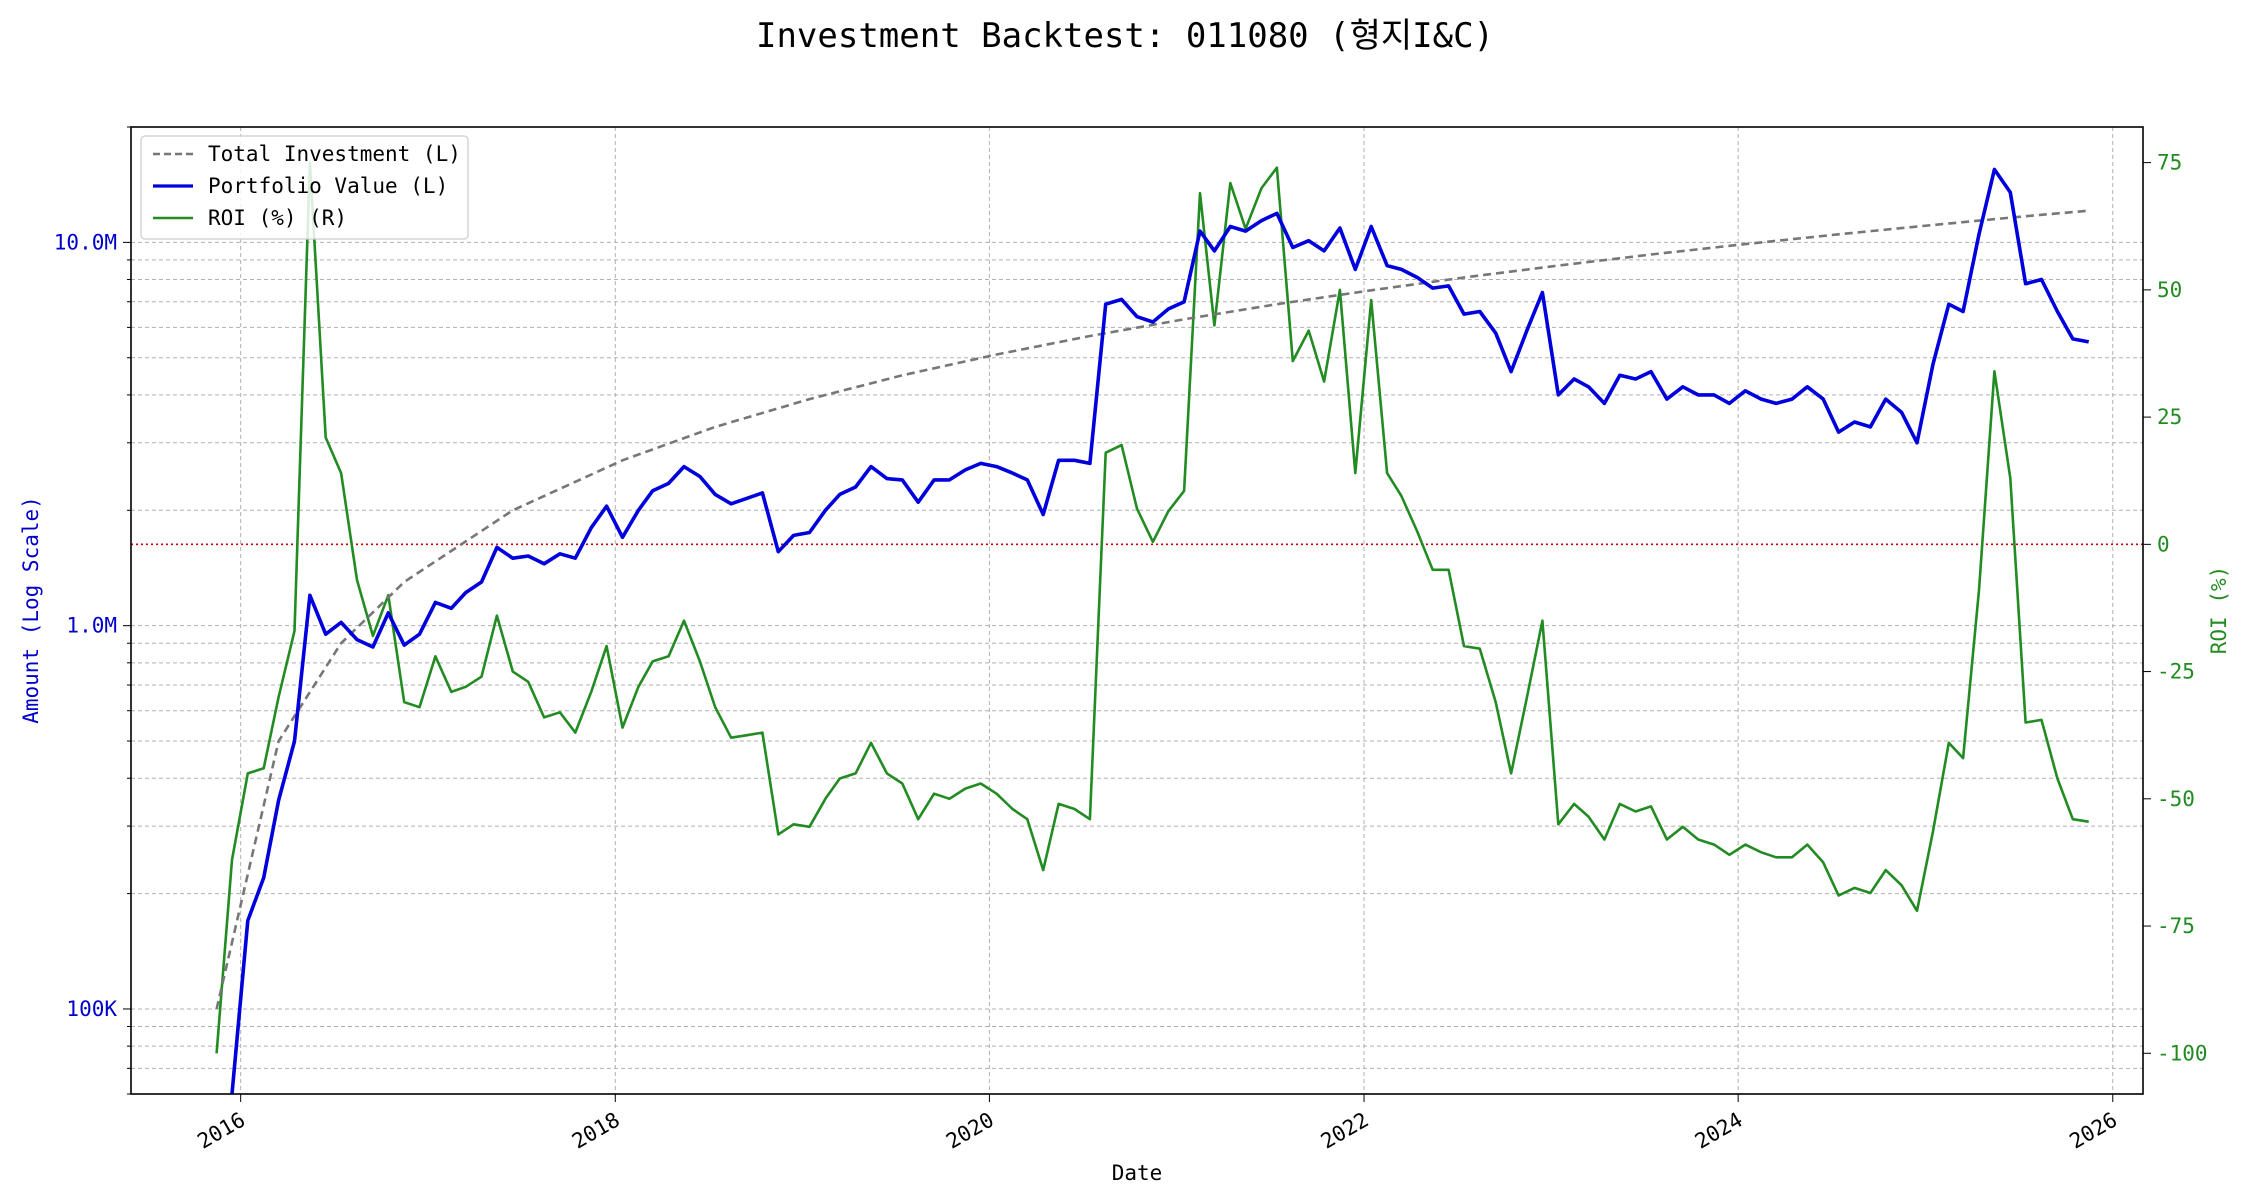  I want to click on right-tick-label: 75, so click(2169, 163).